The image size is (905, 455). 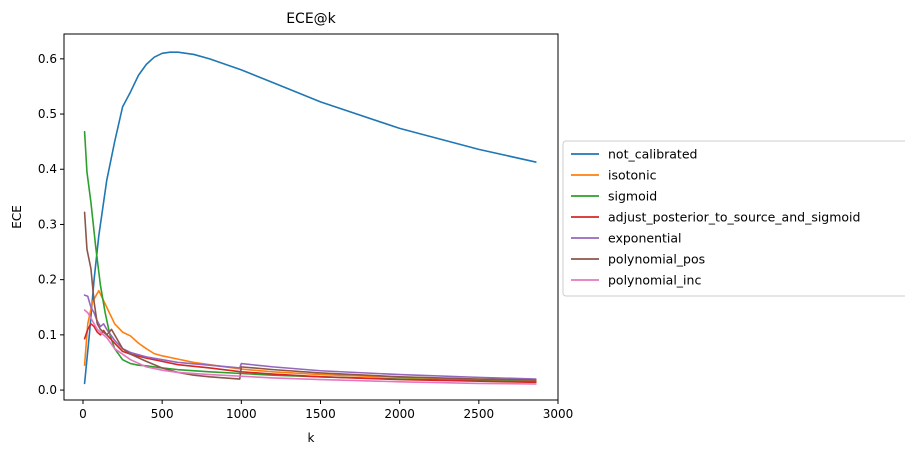 I want to click on x-tick-label: 2000, so click(x=399, y=414).